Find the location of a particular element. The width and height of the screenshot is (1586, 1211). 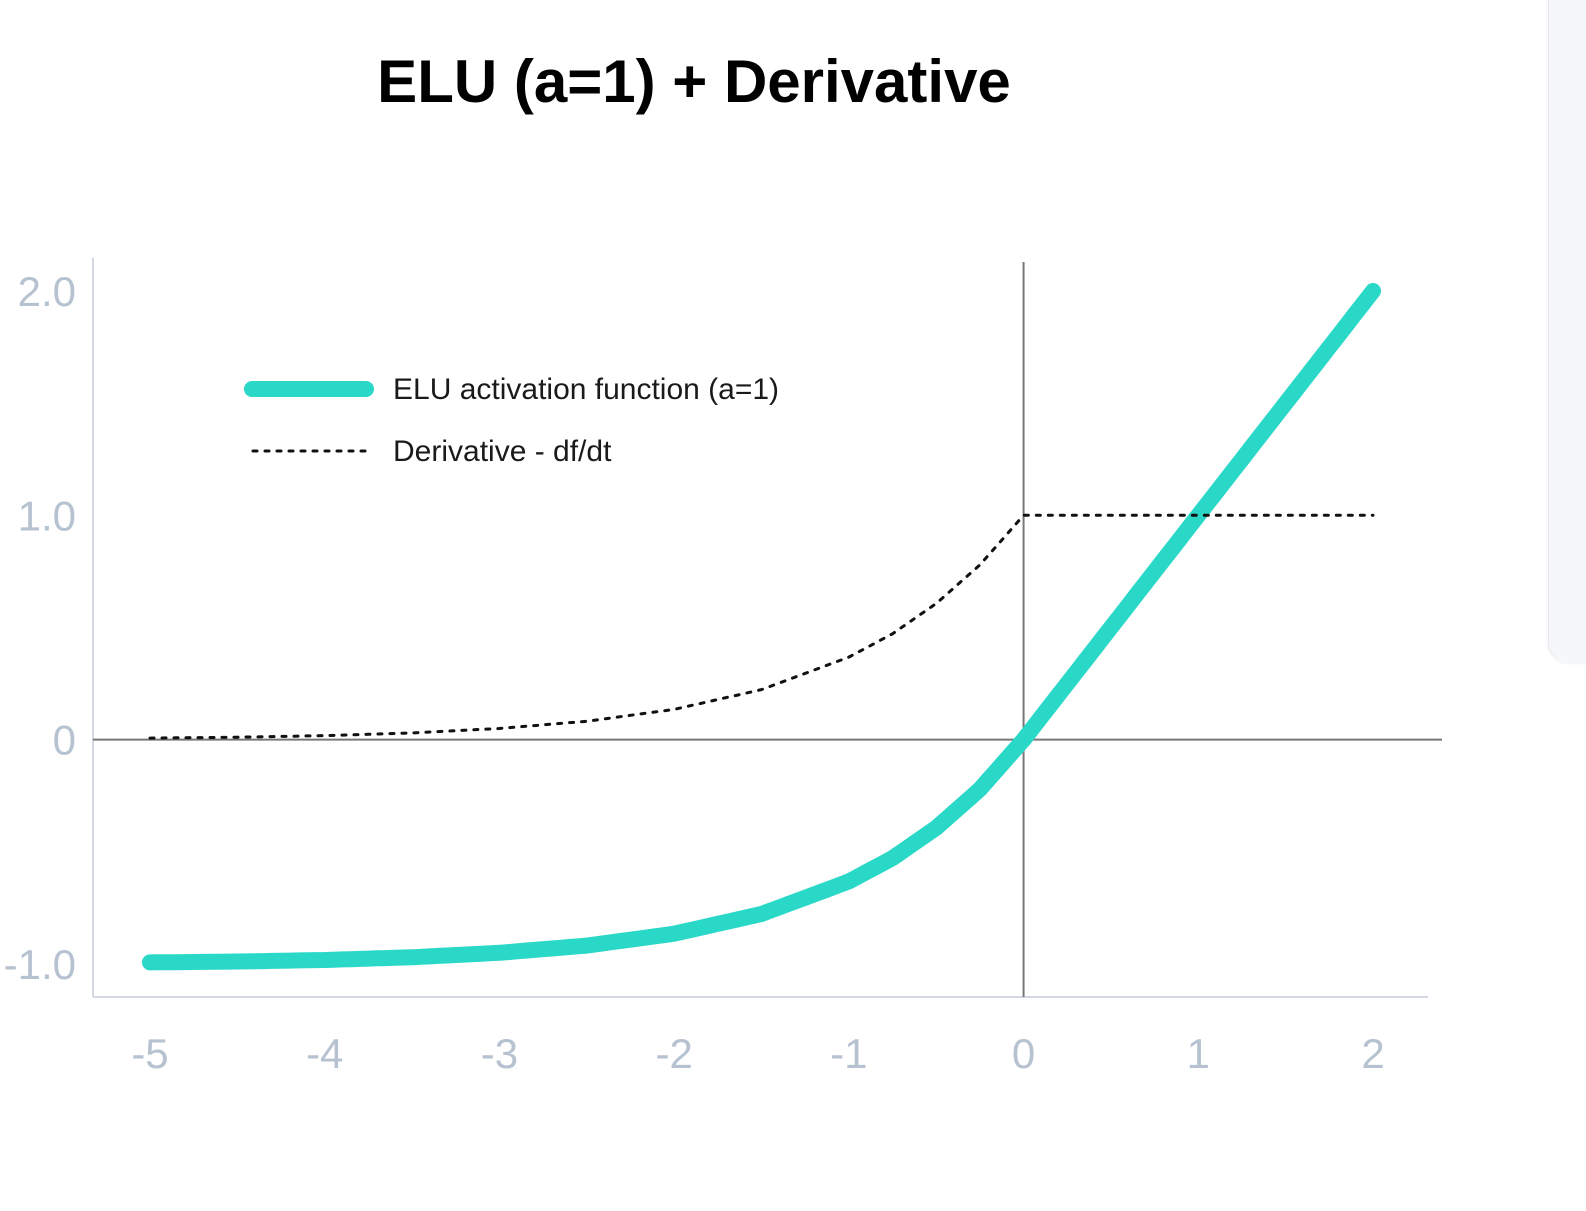

y-tick-label: -1.0 is located at coordinates (40, 964).